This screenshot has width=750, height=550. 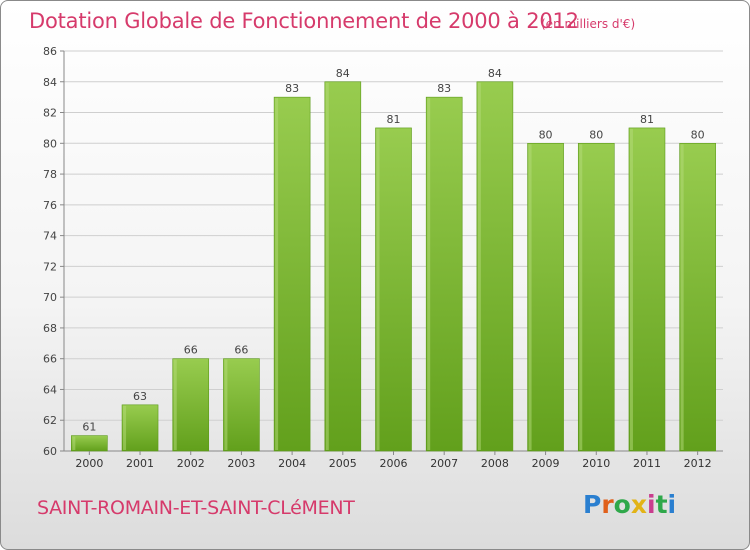 What do you see at coordinates (191, 405) in the screenshot?
I see `bar-2002` at bounding box center [191, 405].